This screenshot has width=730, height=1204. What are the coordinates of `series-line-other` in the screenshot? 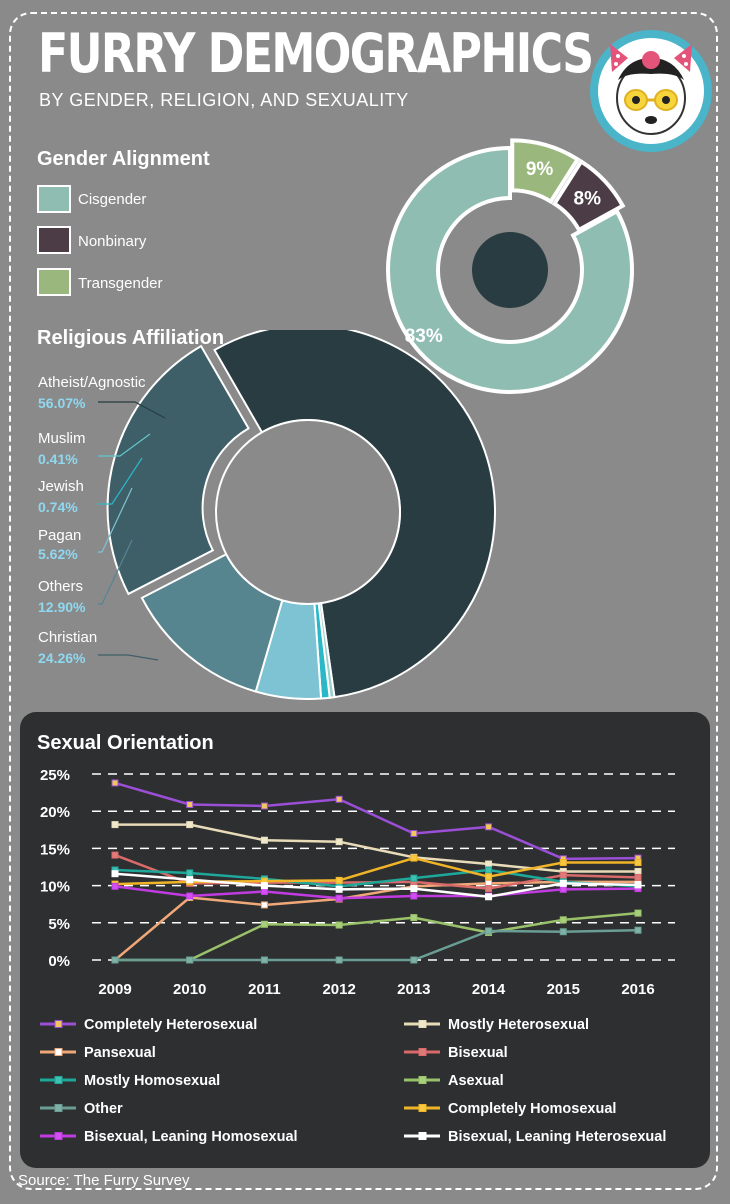 It's located at (377, 945).